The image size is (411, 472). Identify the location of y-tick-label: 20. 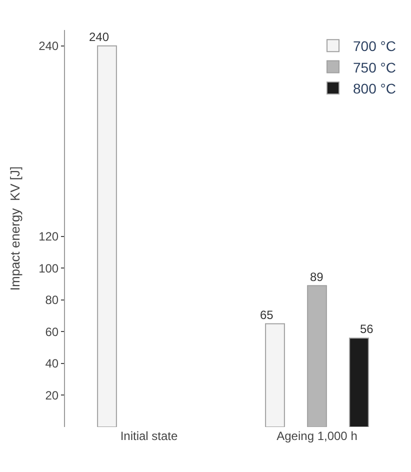
(52, 395).